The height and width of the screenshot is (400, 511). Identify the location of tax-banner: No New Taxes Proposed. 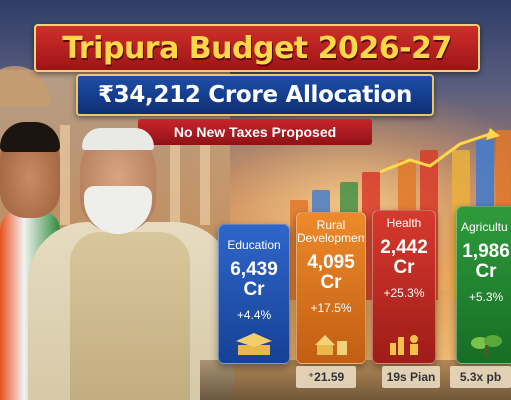
(255, 132).